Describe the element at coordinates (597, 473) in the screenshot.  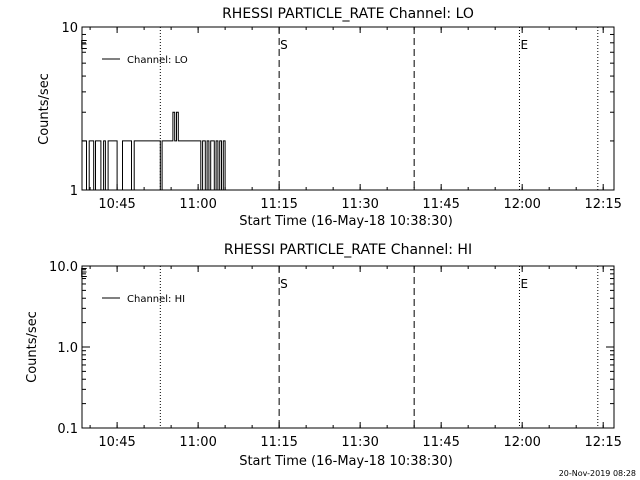
I see `footer-timestamp: 20-Nov-2019 08:28` at that location.